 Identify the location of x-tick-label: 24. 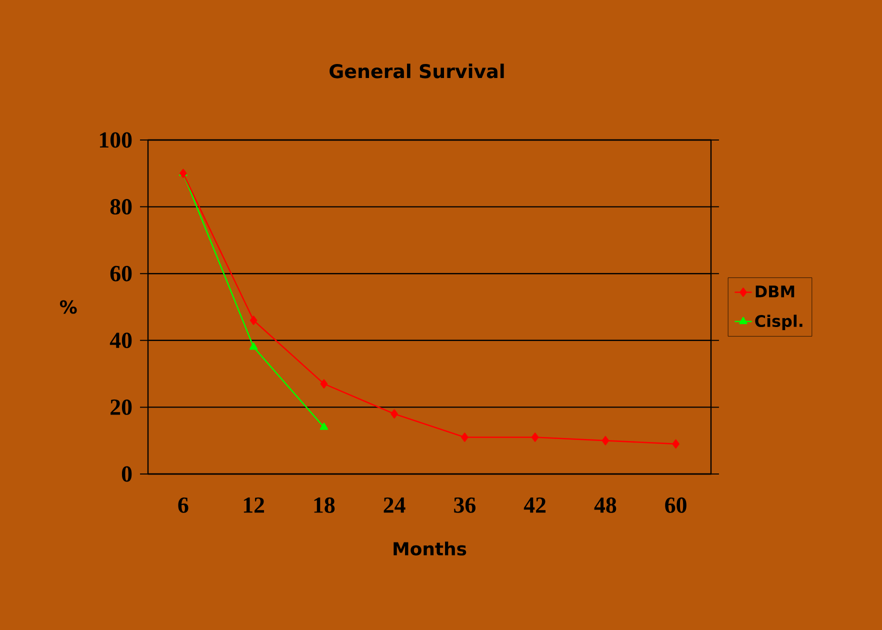
(395, 505).